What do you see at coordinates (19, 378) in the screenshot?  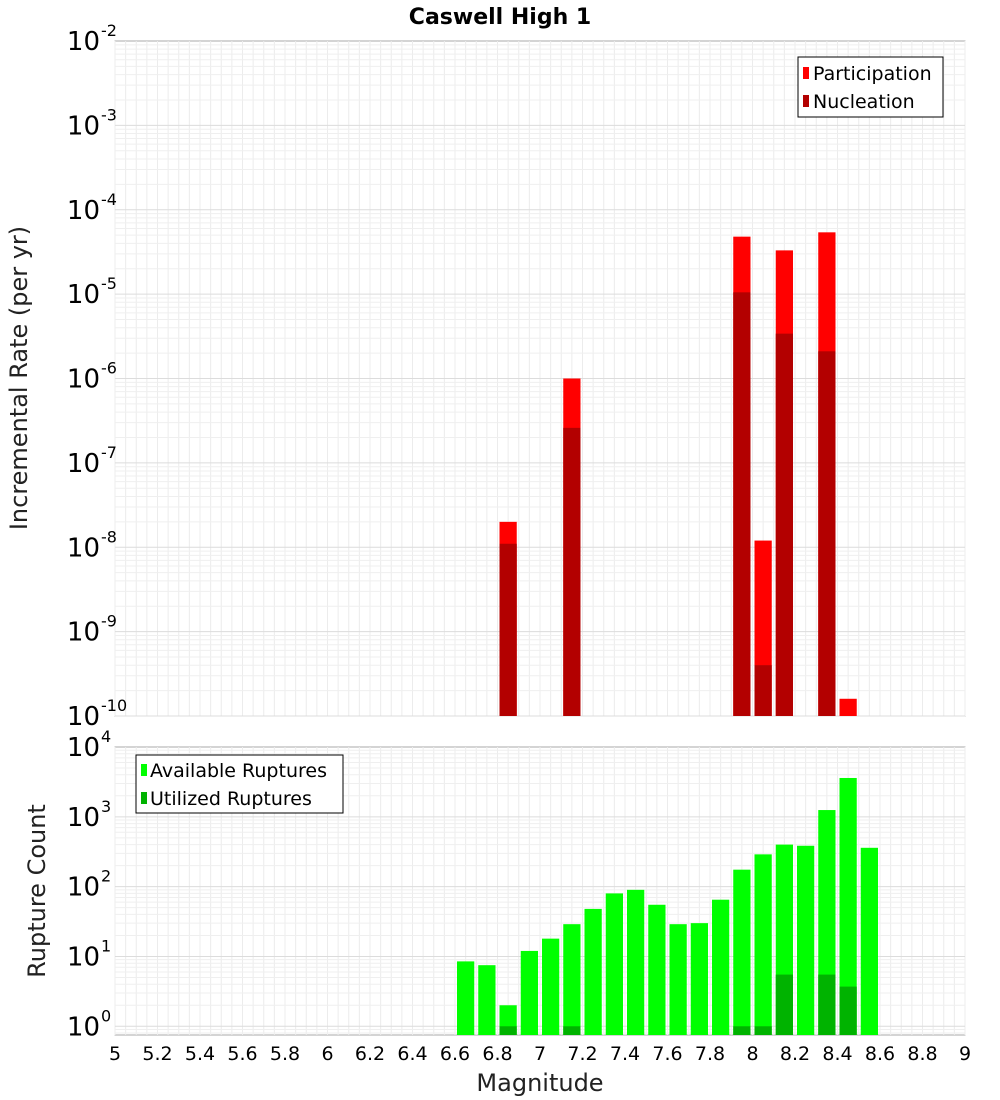 I see `top-y-axis-label: Incremental Rate (per yr)` at bounding box center [19, 378].